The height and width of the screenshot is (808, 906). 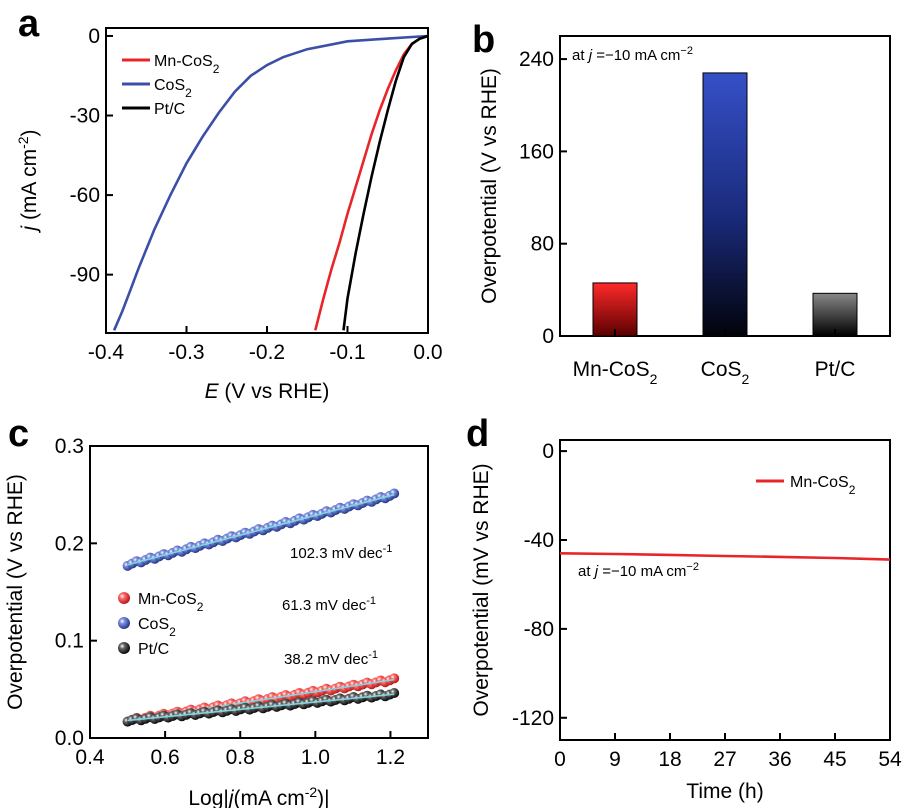 I want to click on panel-d-legend-label: Mn-CoS2, so click(x=823, y=485).